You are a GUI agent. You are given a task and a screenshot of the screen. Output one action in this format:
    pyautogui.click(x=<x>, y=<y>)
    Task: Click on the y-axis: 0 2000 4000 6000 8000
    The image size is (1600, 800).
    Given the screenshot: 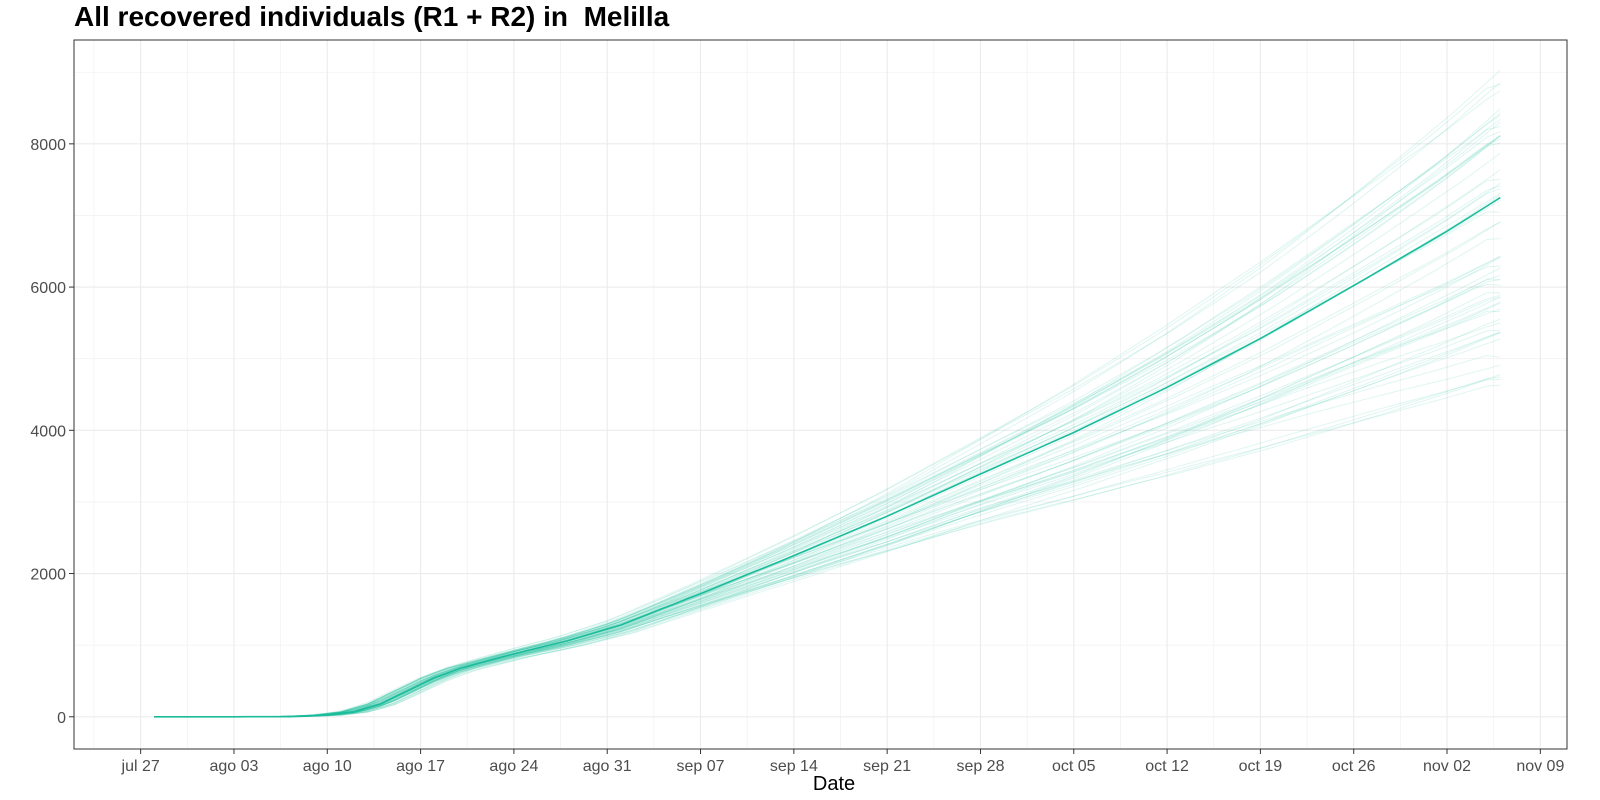 What is the action you would take?
    pyautogui.click(x=52, y=432)
    